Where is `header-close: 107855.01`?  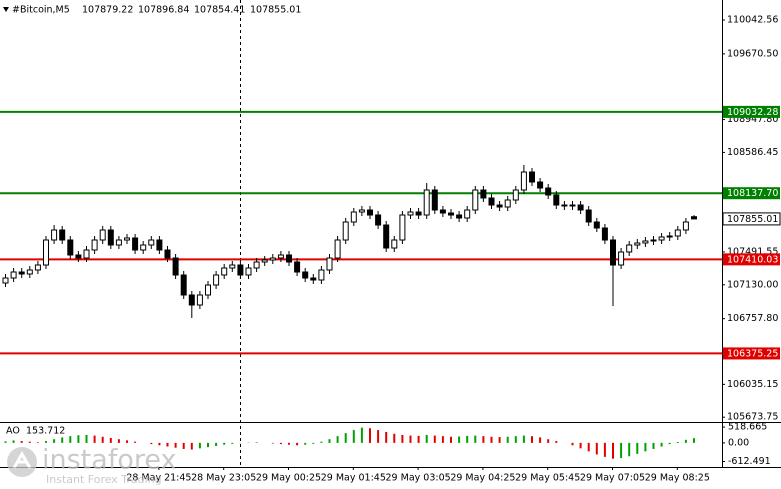
header-close: 107855.01 is located at coordinates (275, 10).